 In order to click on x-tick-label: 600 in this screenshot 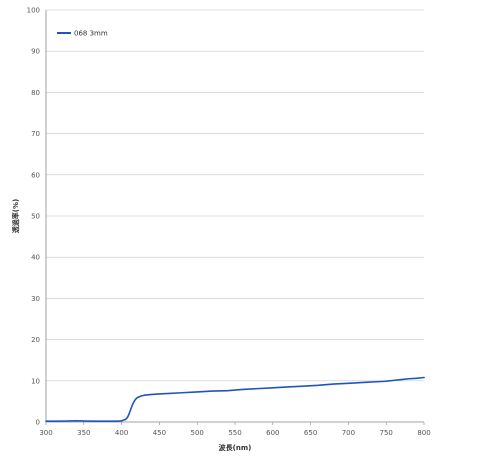, I will do `click(272, 433)`.